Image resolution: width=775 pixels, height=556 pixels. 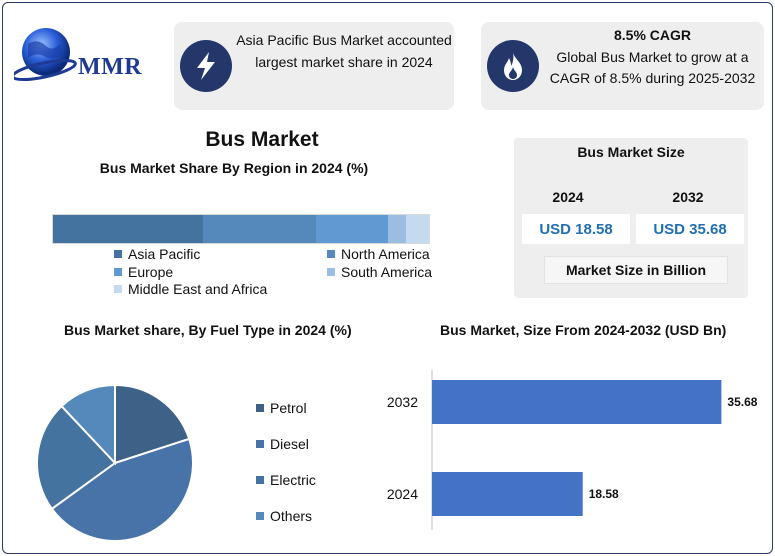 What do you see at coordinates (604, 494) in the screenshot?
I see `data-label-2024: 18.58` at bounding box center [604, 494].